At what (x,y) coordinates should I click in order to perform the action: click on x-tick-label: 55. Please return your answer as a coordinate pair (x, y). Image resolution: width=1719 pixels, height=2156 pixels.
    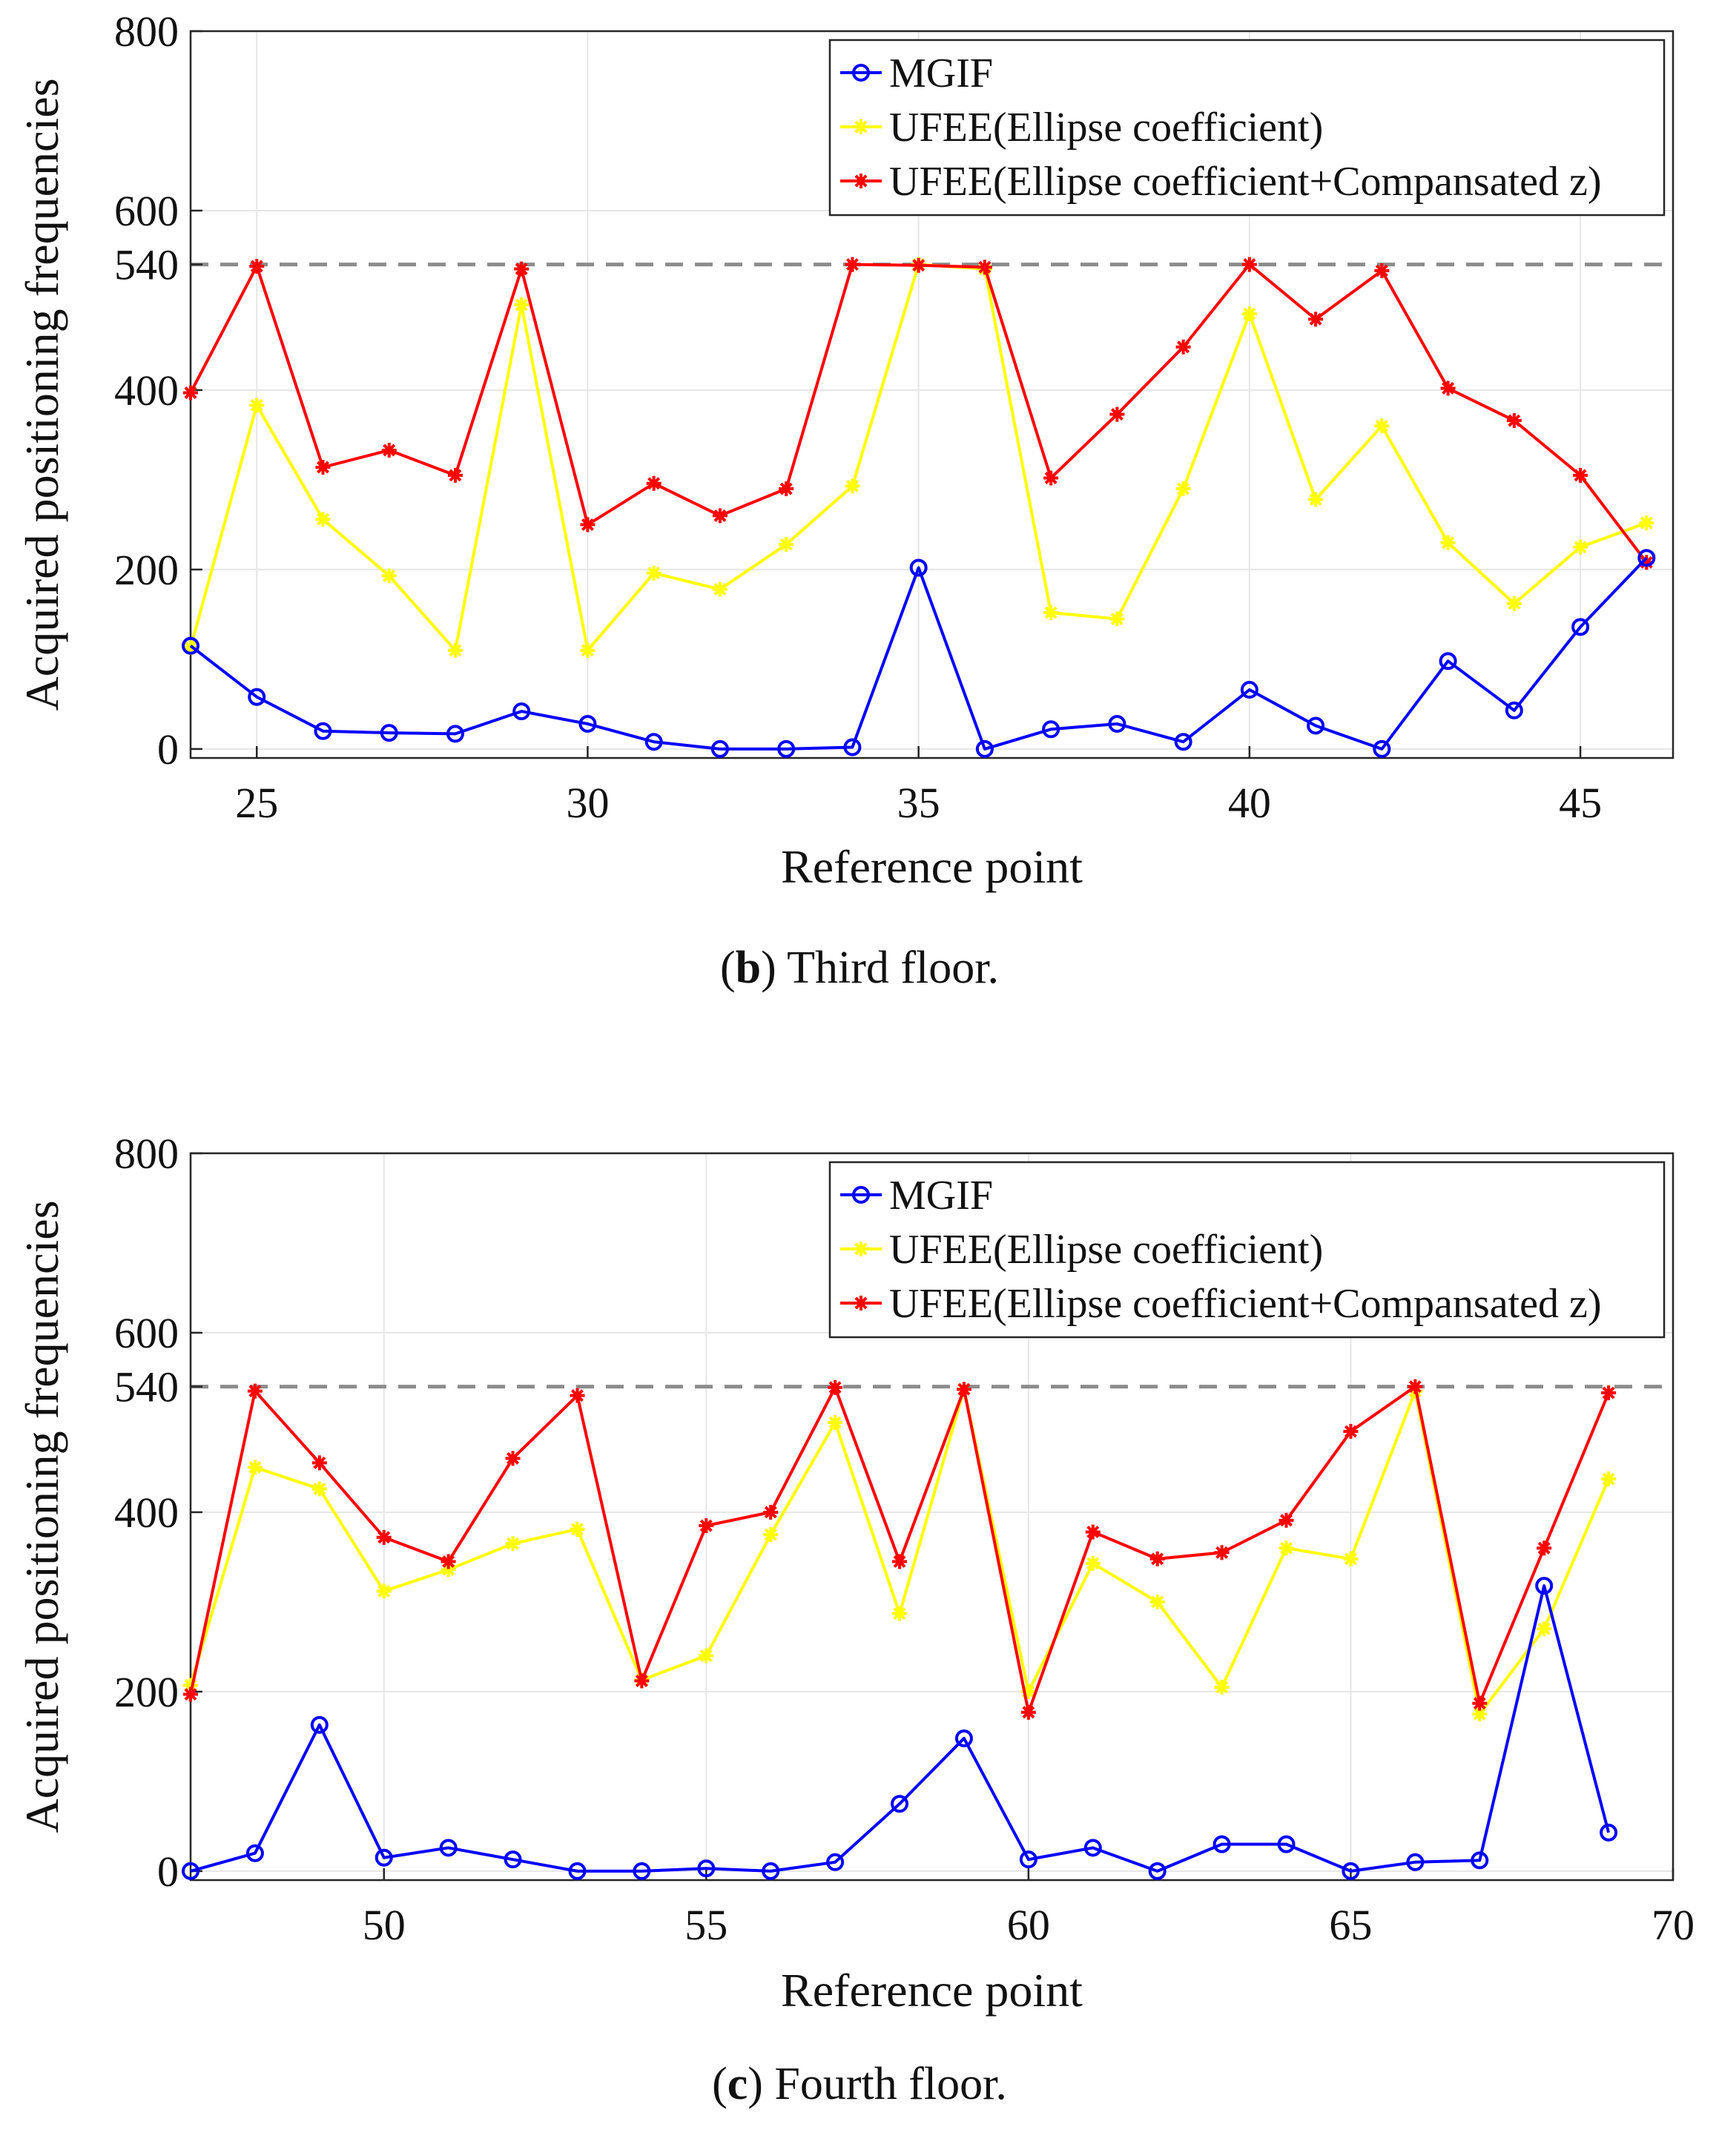
    Looking at the image, I should click on (705, 1925).